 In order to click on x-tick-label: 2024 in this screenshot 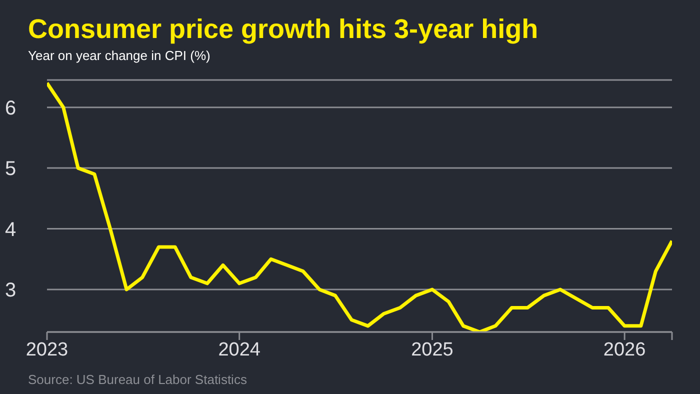, I will do `click(239, 349)`.